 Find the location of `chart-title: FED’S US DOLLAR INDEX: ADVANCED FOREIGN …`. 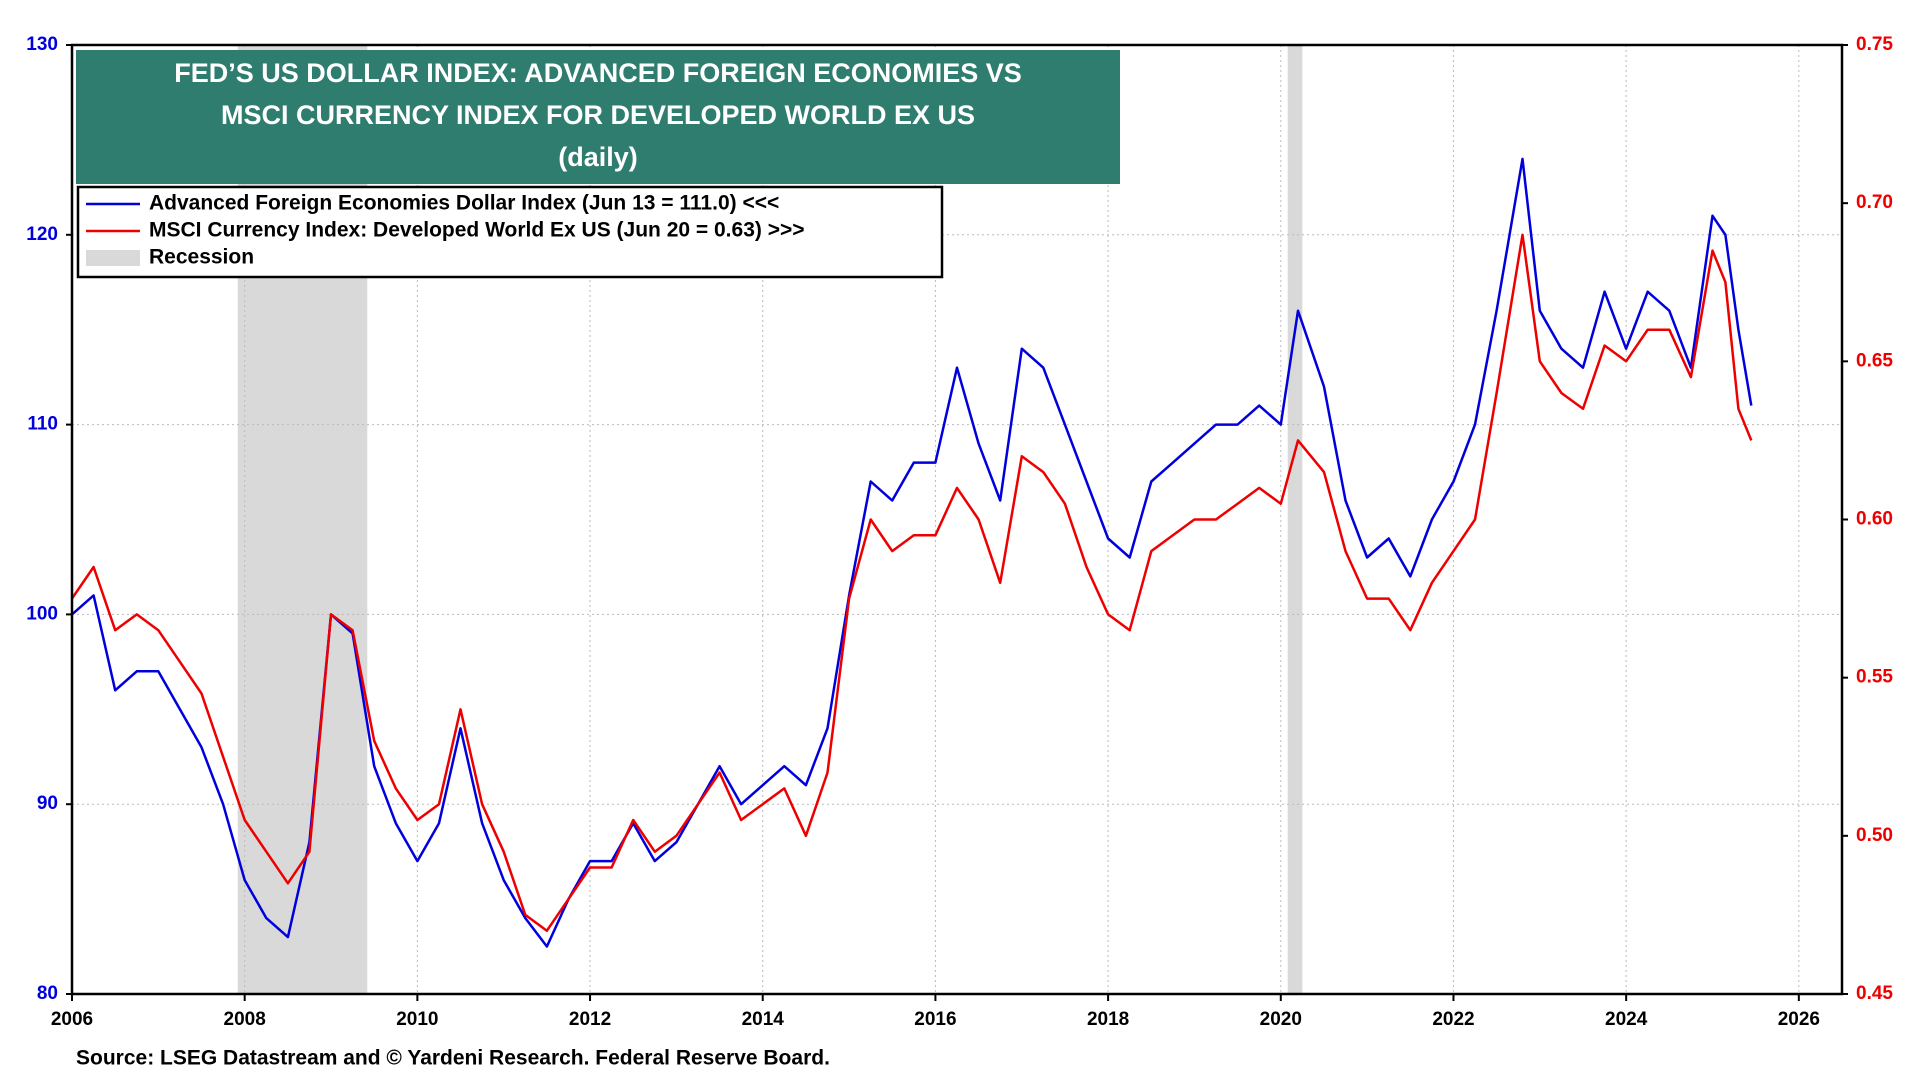

chart-title: FED’S US DOLLAR INDEX: ADVANCED FOREIGN … is located at coordinates (598, 73).